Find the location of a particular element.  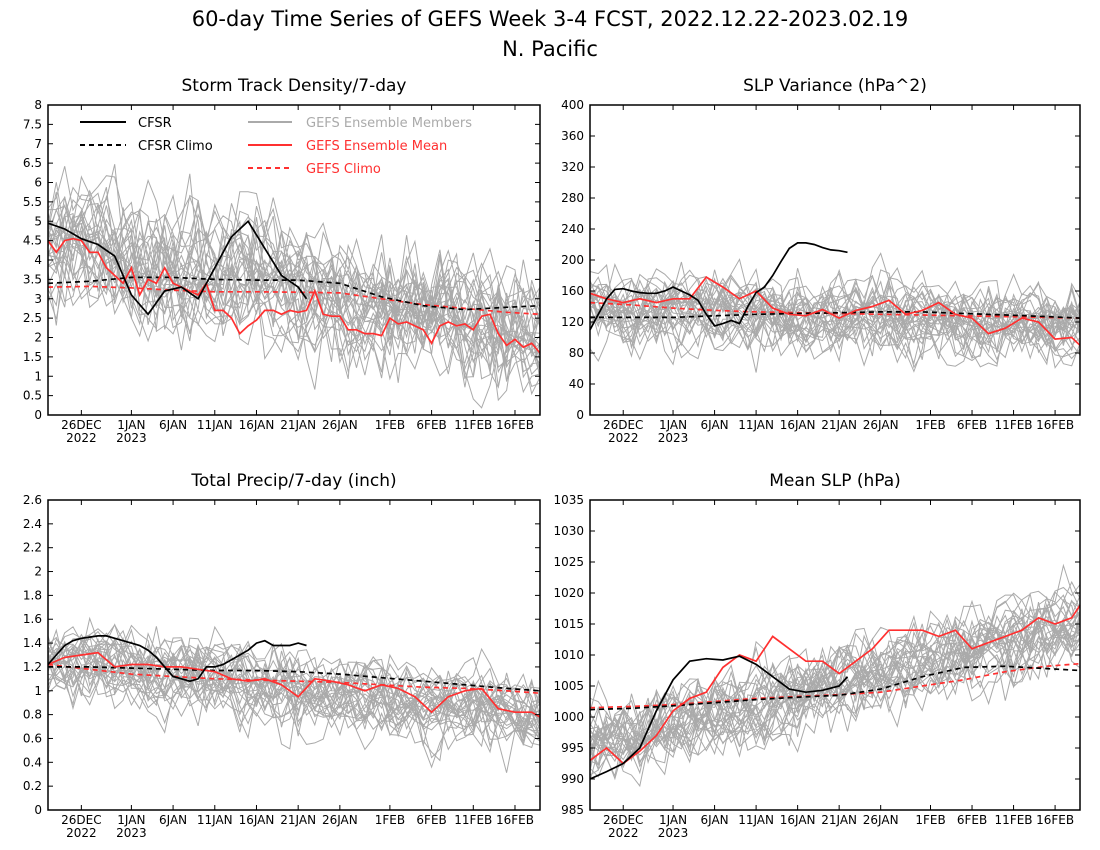

y-tick-label: 1035 is located at coordinates (568, 500).